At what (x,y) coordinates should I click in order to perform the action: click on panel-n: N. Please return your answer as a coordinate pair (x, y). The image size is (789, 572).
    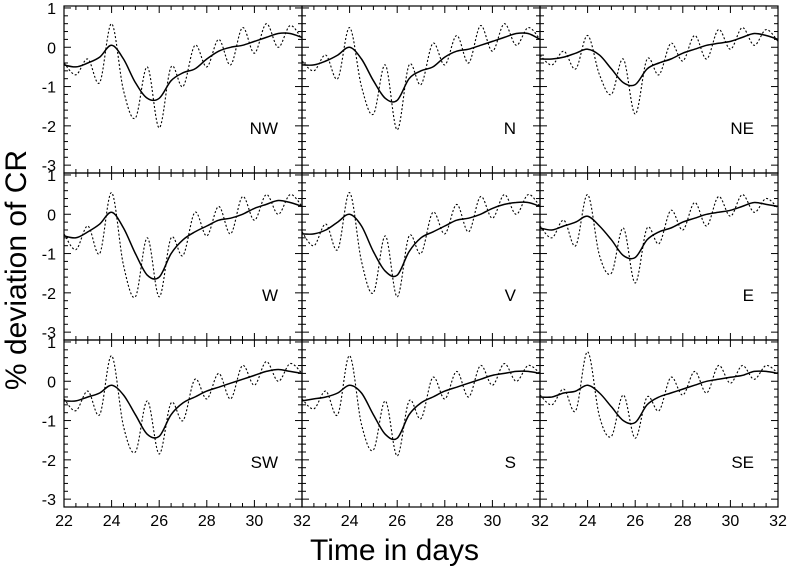
    Looking at the image, I should click on (421, 89).